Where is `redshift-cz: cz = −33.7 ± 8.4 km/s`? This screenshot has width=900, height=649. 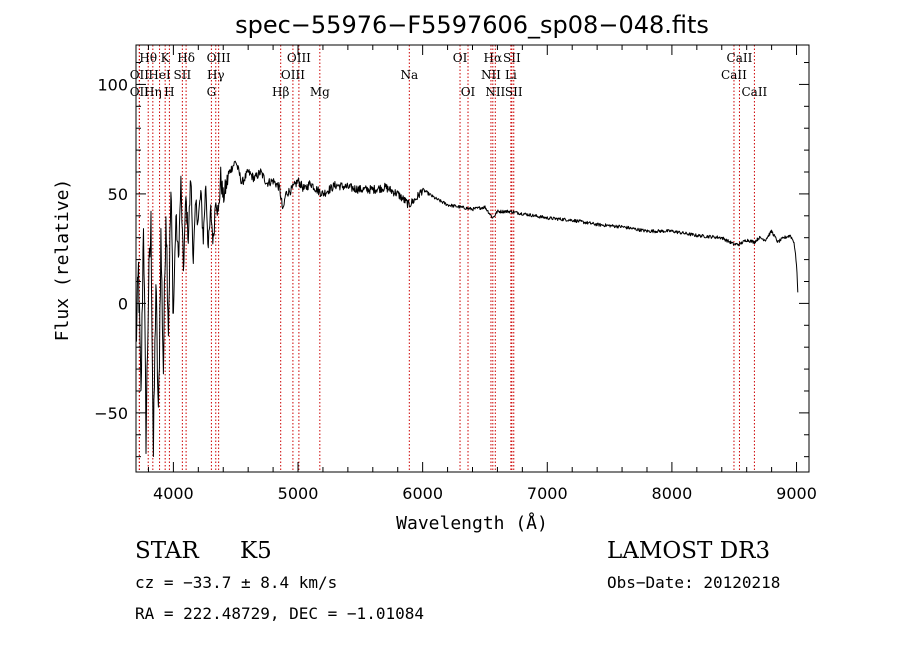 redshift-cz: cz = −33.7 ± 8.4 km/s is located at coordinates (236, 582).